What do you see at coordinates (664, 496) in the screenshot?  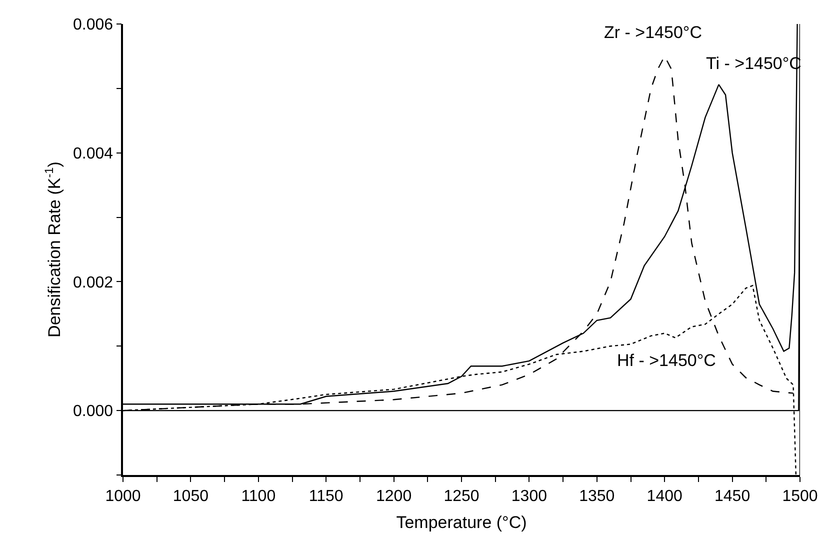 I see `x-tick-label: 1400` at bounding box center [664, 496].